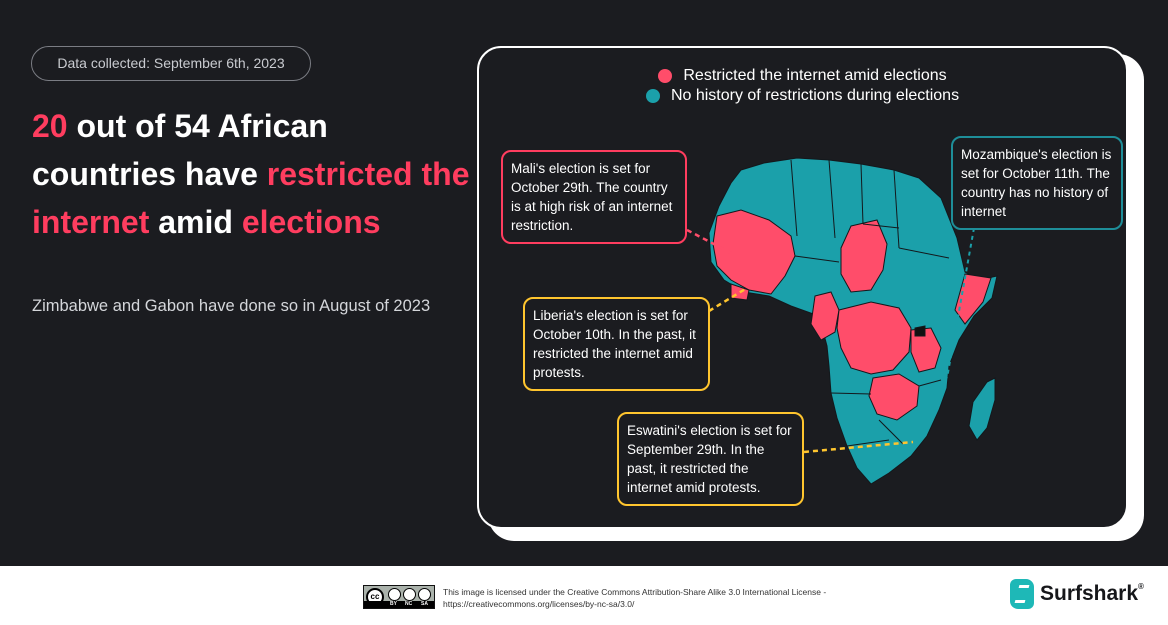 This screenshot has height=625, width=1168. Describe the element at coordinates (424, 604) in the screenshot. I see `cc-sa-label: SA` at that location.